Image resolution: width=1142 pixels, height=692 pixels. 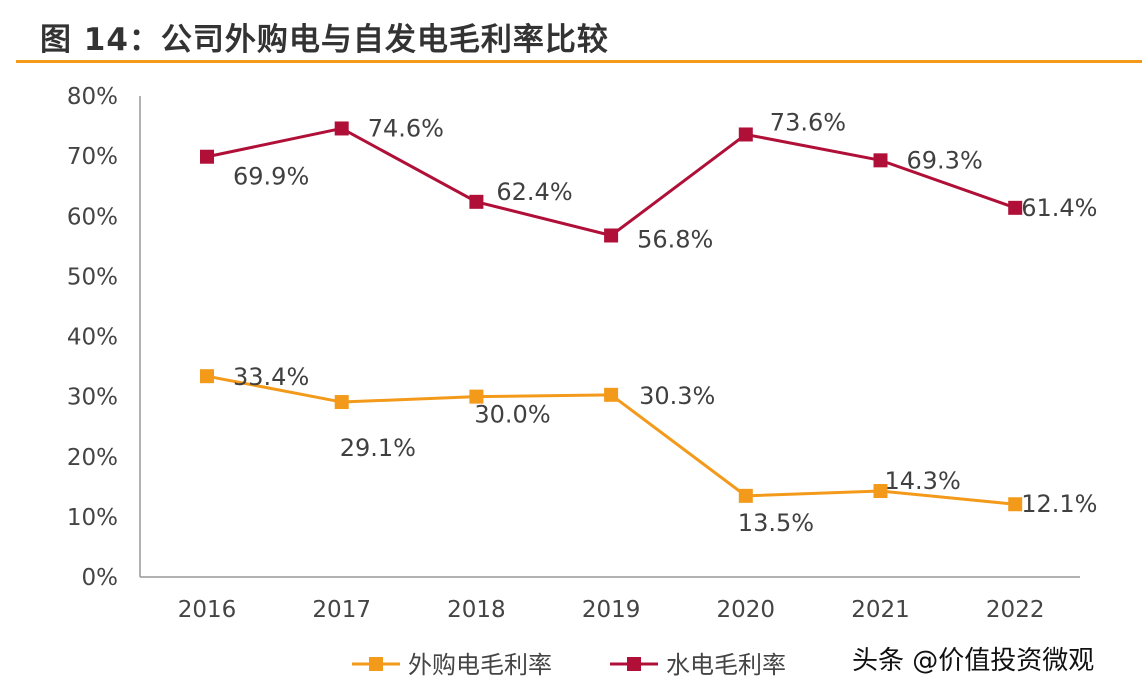 What do you see at coordinates (512, 415) in the screenshot?
I see `data-label: 30.0%` at bounding box center [512, 415].